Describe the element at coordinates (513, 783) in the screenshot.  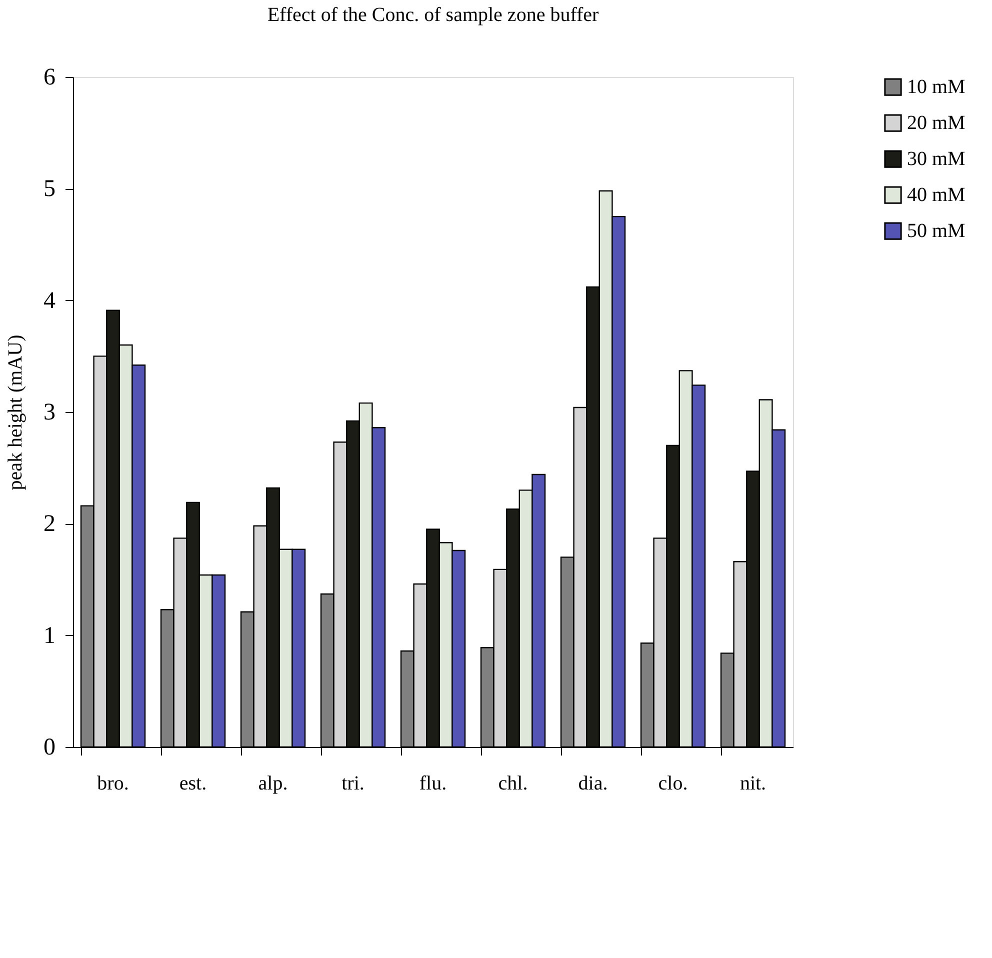
I see `x-tick-label: chl.` at that location.